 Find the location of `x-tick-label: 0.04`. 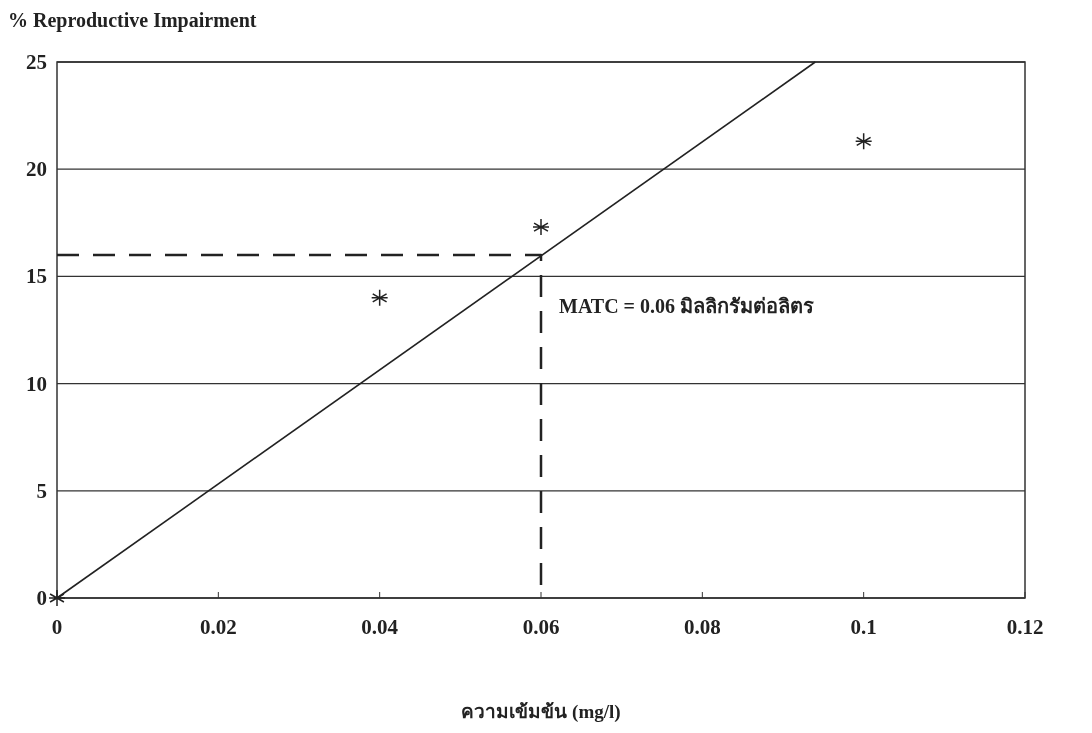

x-tick-label: 0.04 is located at coordinates (380, 627).